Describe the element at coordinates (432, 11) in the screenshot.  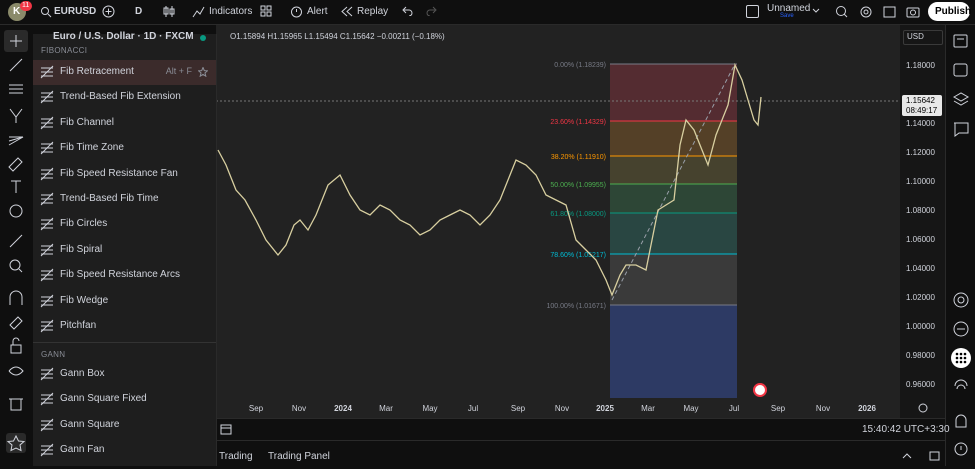
I see `redo` at that location.